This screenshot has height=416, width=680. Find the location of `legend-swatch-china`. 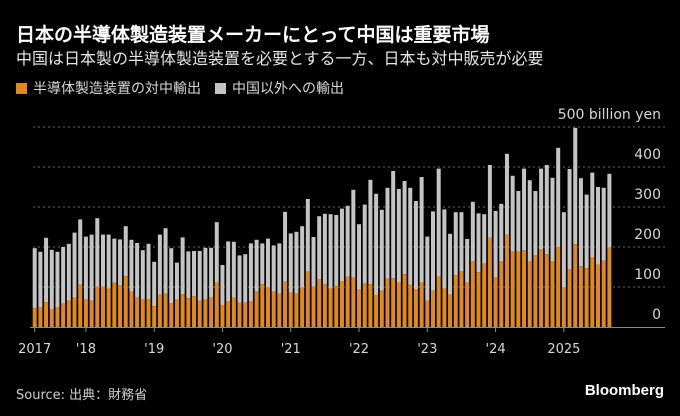

legend-swatch-china is located at coordinates (21, 88).